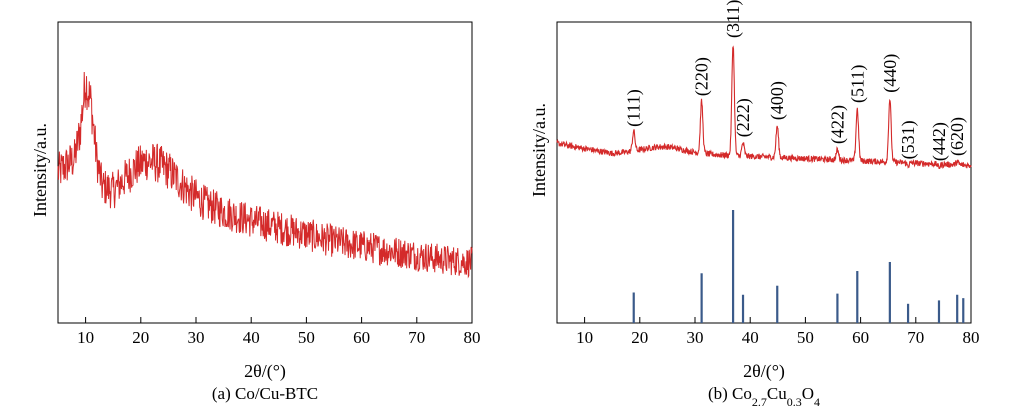 This screenshot has width=1012, height=411. What do you see at coordinates (702, 76) in the screenshot?
I see `panel-b-peak-label: (220)` at bounding box center [702, 76].